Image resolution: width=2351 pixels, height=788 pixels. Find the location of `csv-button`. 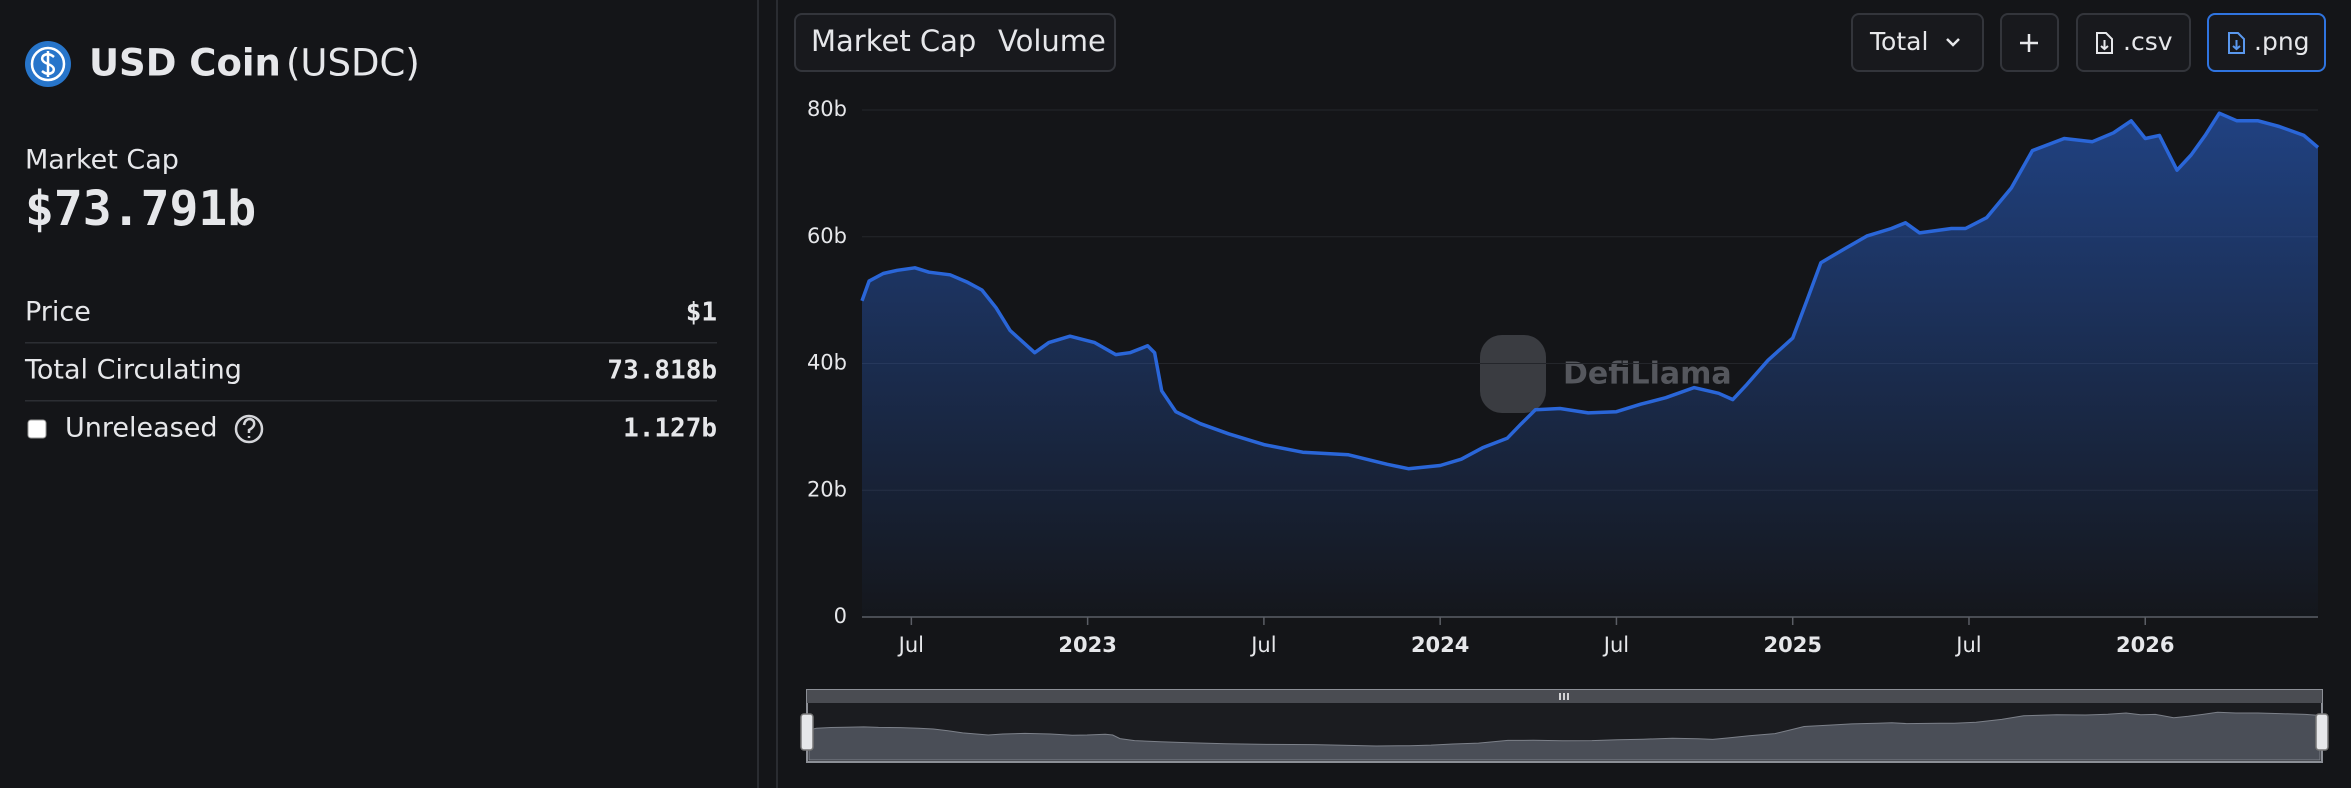

csv-button is located at coordinates (2133, 42).